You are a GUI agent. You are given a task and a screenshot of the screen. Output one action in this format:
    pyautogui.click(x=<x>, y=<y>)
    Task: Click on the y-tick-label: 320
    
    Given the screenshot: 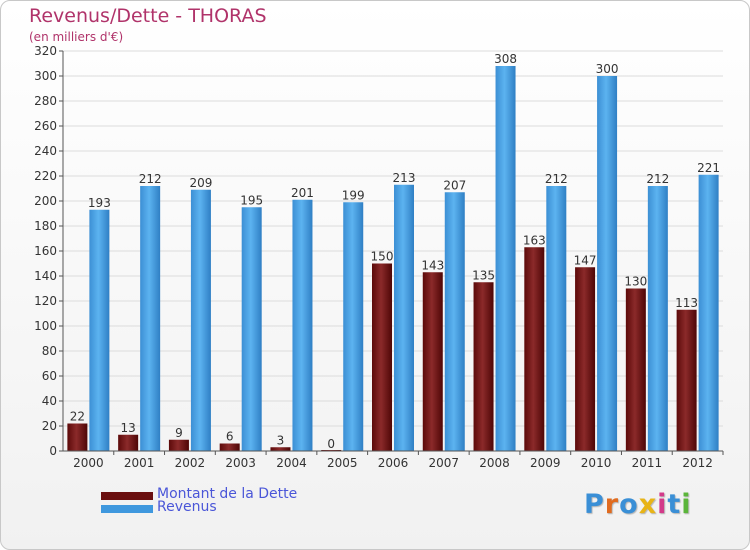 What is the action you would take?
    pyautogui.click(x=45, y=51)
    